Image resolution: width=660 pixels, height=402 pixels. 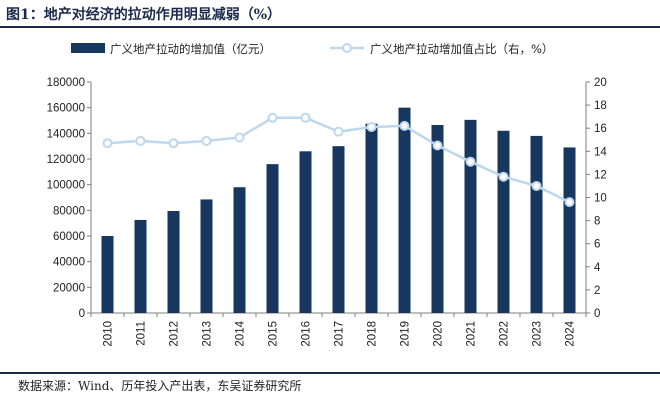 I want to click on legend-bar-swatch, so click(x=88, y=48).